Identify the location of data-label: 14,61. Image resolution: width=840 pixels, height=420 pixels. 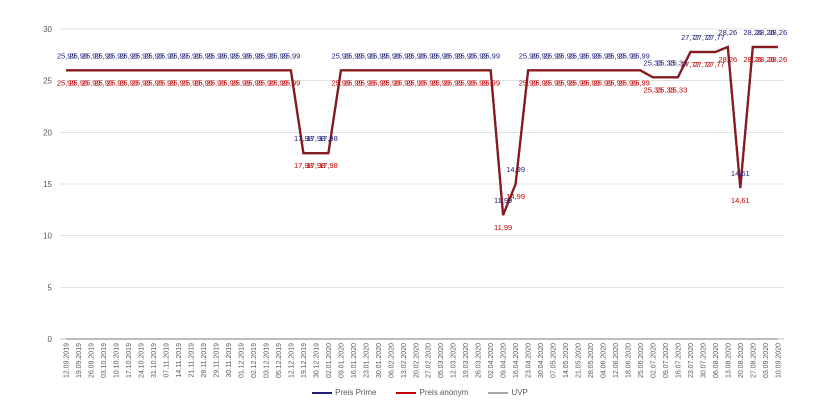
(740, 200).